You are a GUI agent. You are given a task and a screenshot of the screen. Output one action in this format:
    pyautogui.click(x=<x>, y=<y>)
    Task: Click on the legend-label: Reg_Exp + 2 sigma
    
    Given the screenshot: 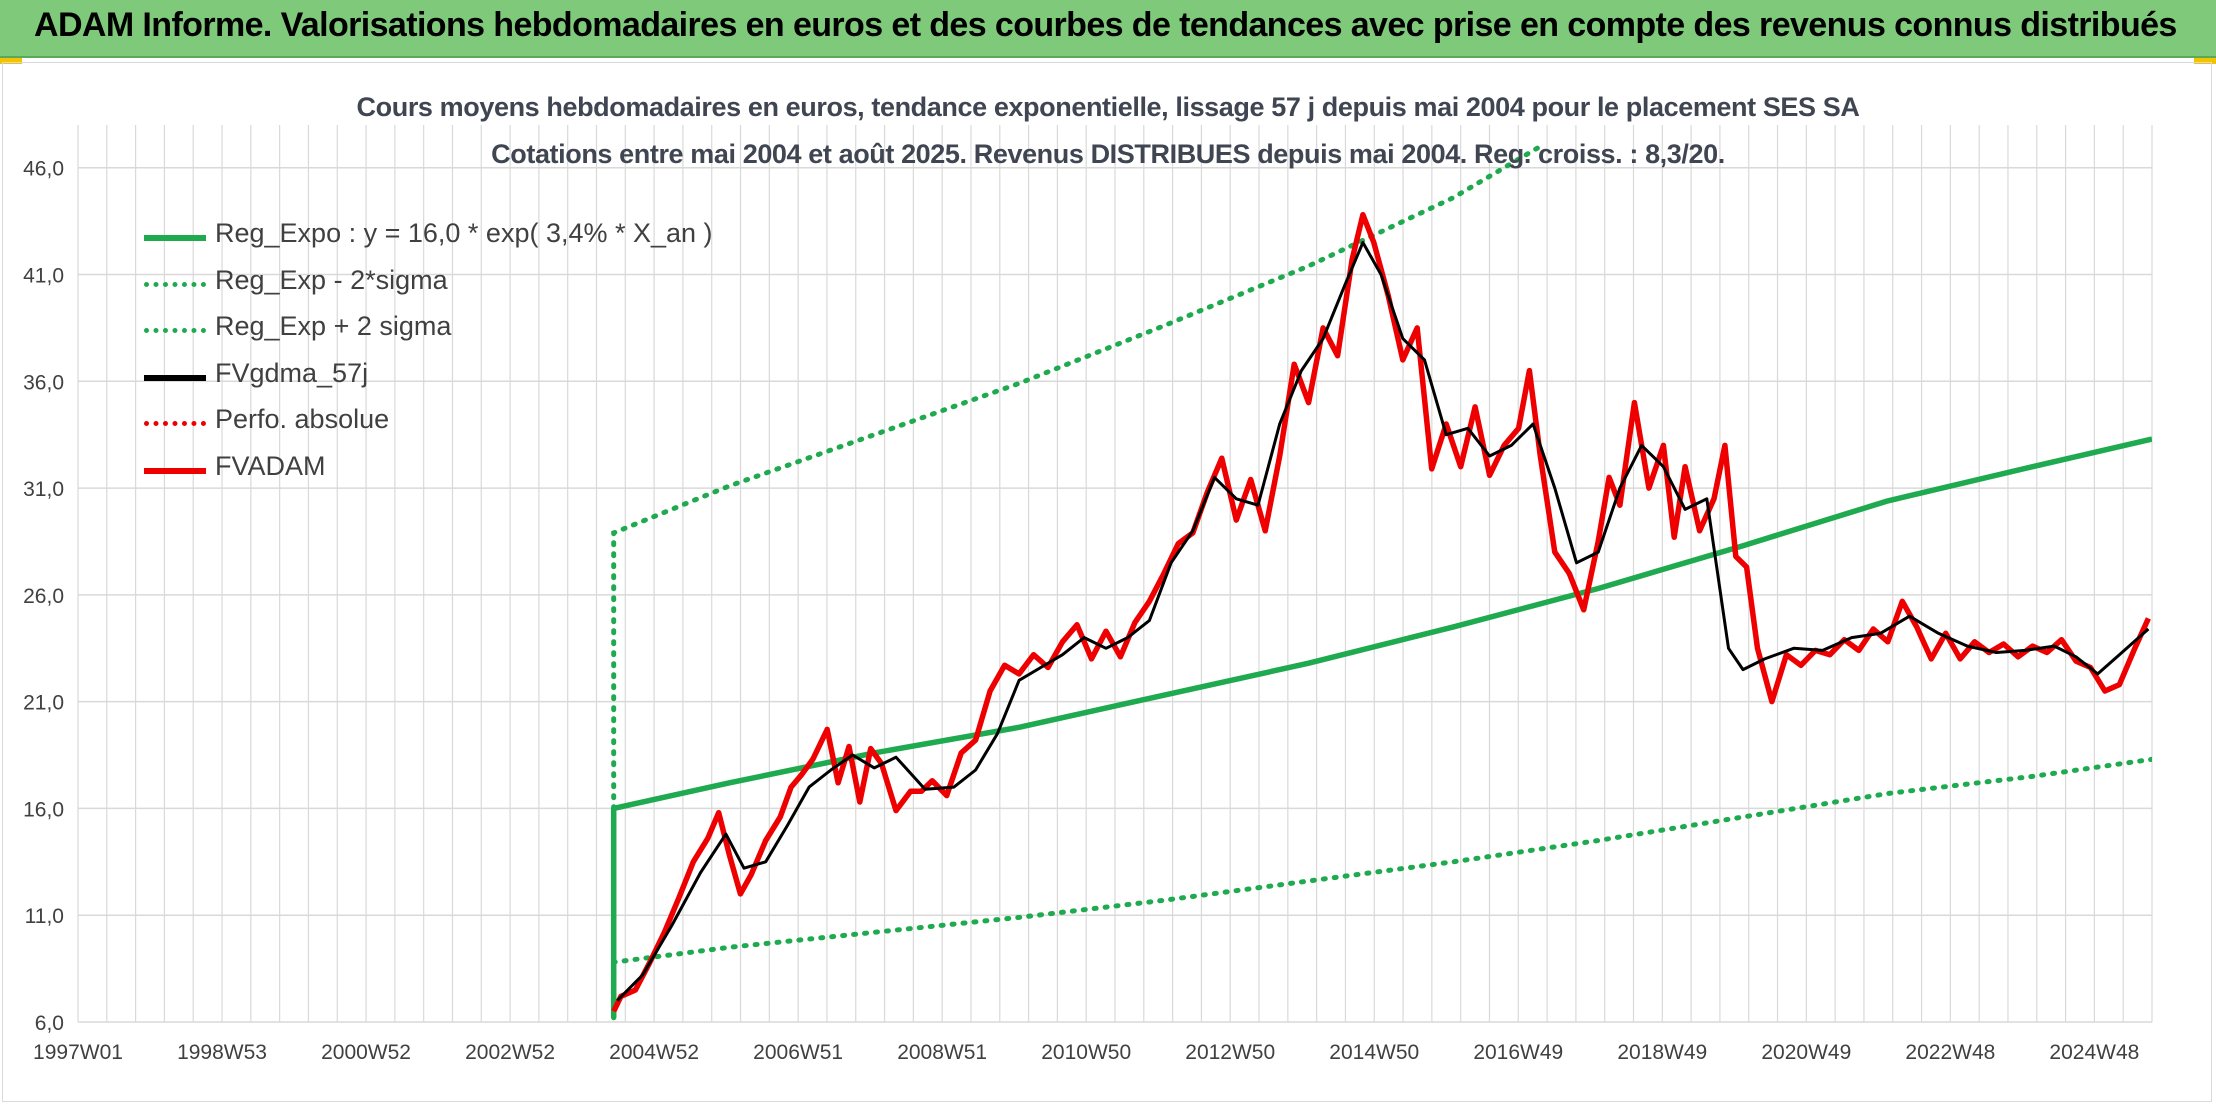 What is the action you would take?
    pyautogui.click(x=333, y=326)
    